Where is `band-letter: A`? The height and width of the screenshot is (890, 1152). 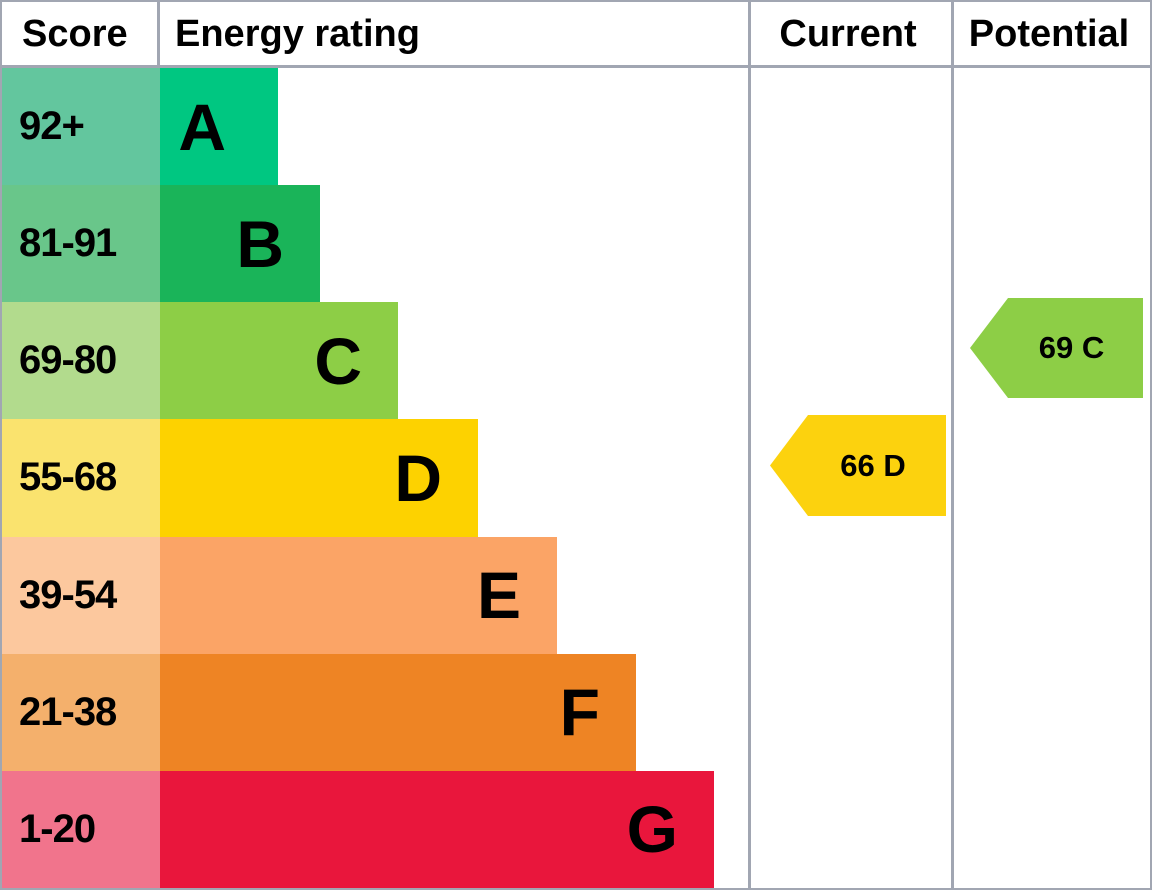
band-letter: A is located at coordinates (202, 126).